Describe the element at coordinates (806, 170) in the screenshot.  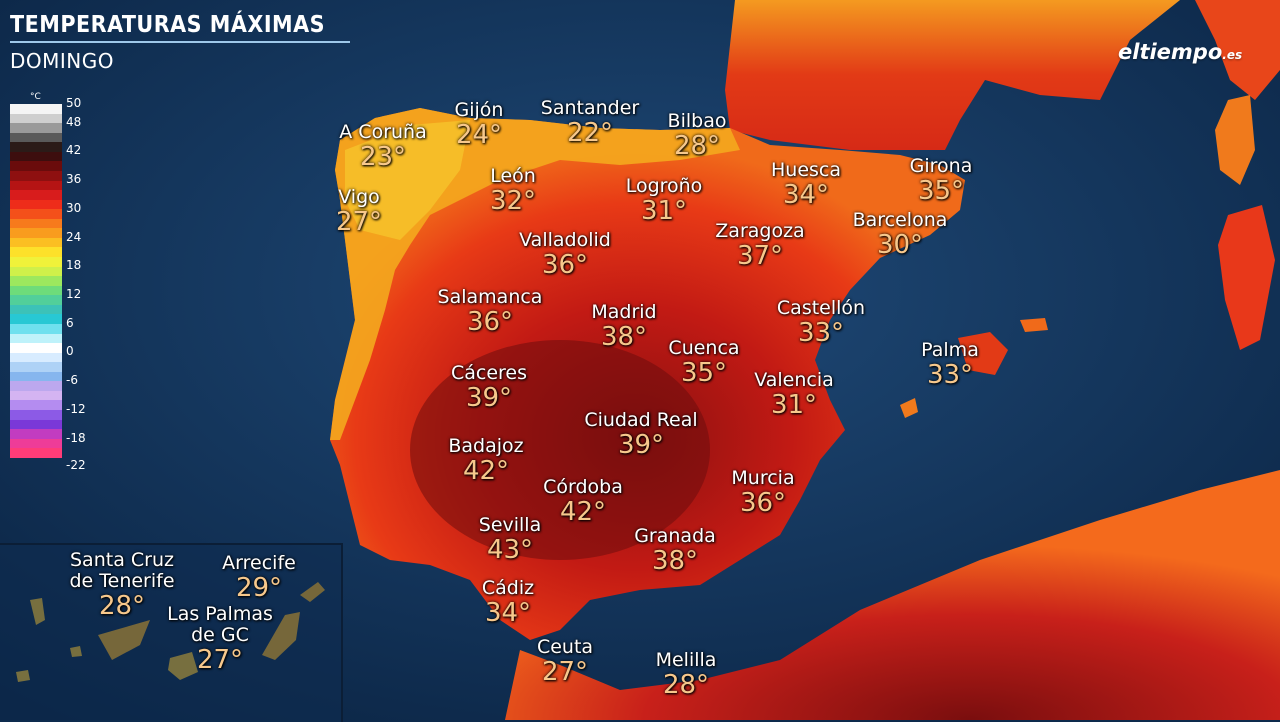
I see `city-name: Huesca` at that location.